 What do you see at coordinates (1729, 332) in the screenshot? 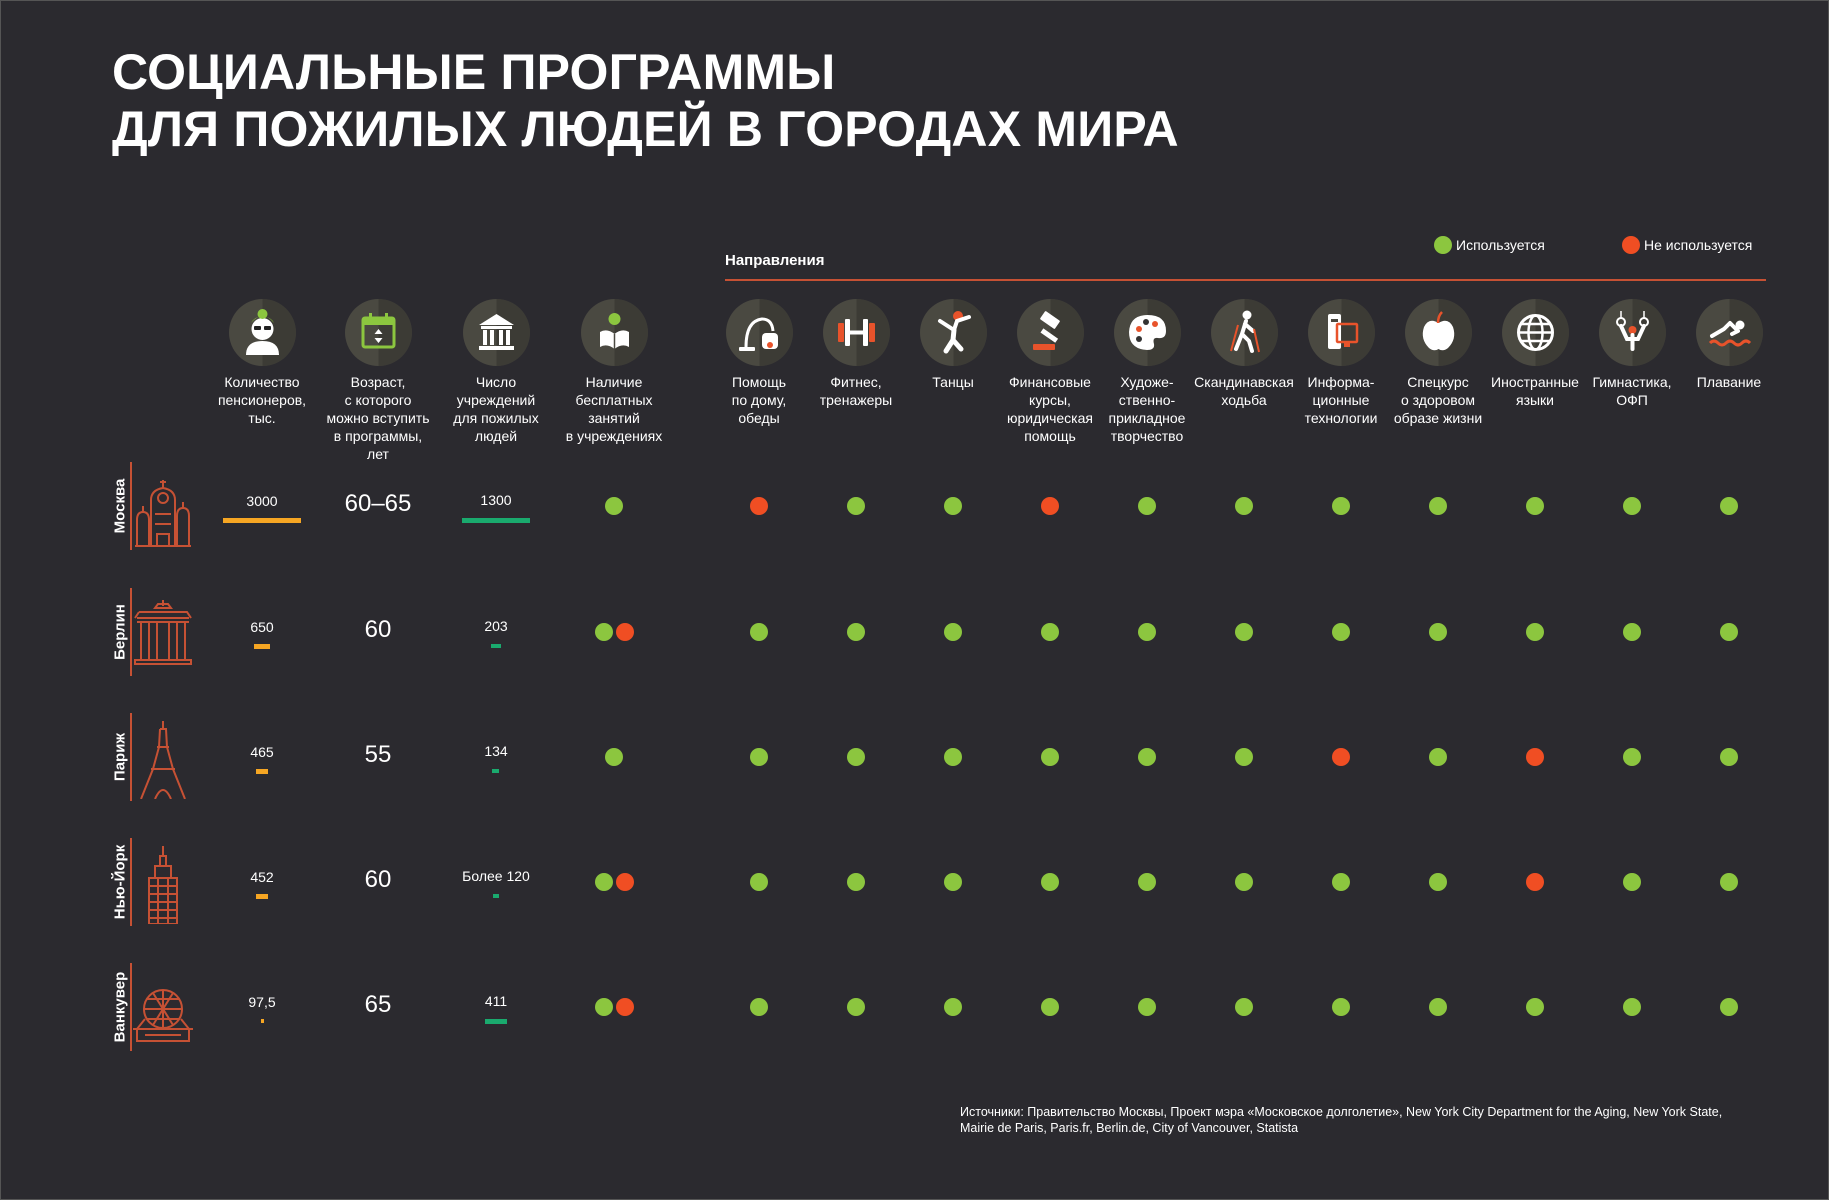
I see `swimmer-icon` at bounding box center [1729, 332].